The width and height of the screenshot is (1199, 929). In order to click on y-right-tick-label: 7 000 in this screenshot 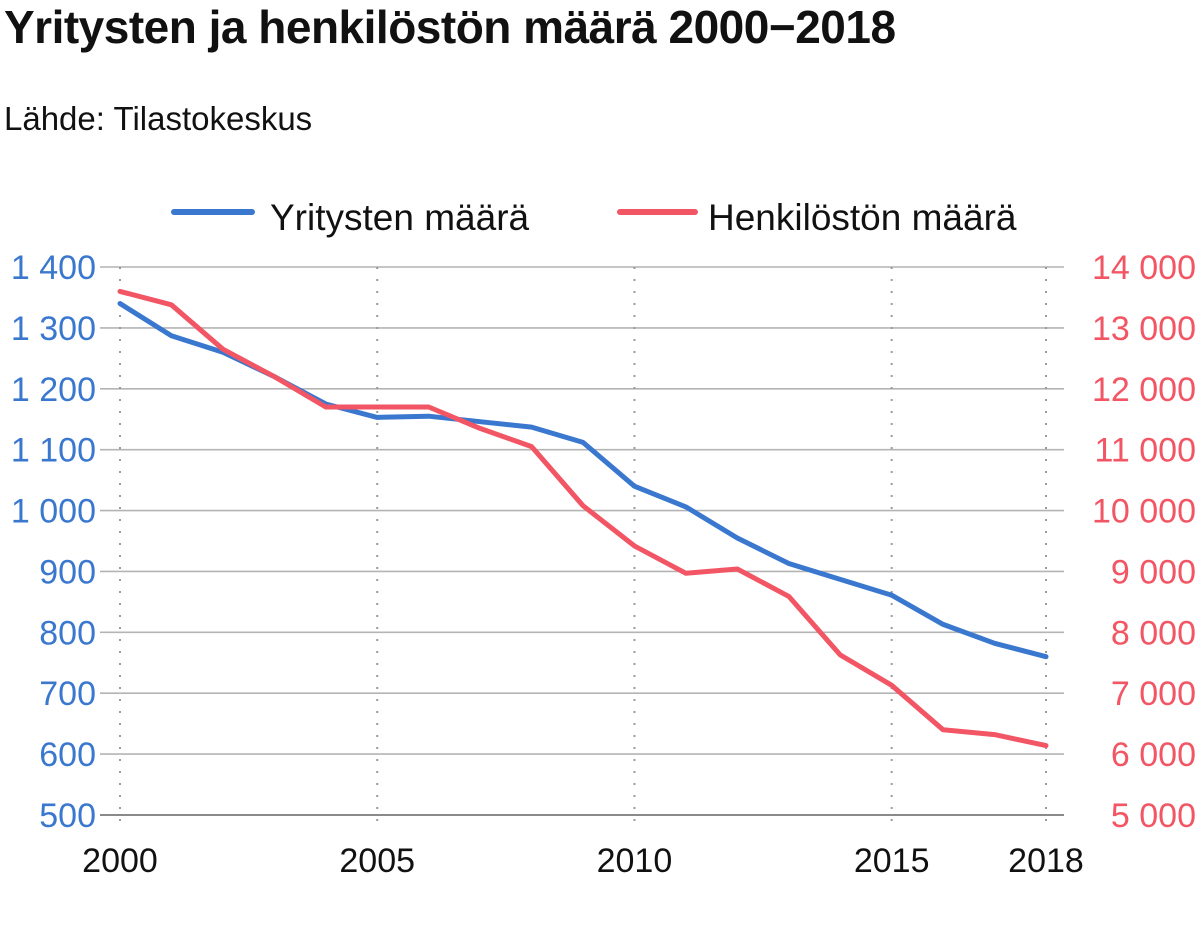, I will do `click(1153, 694)`.